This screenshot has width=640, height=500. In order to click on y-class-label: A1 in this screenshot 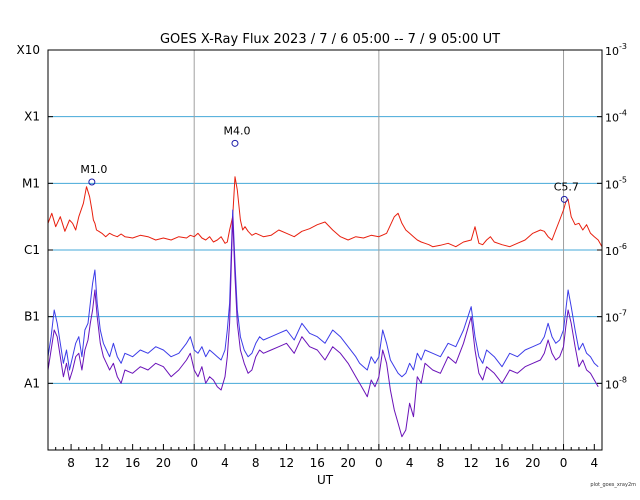, I will do `click(32, 383)`.